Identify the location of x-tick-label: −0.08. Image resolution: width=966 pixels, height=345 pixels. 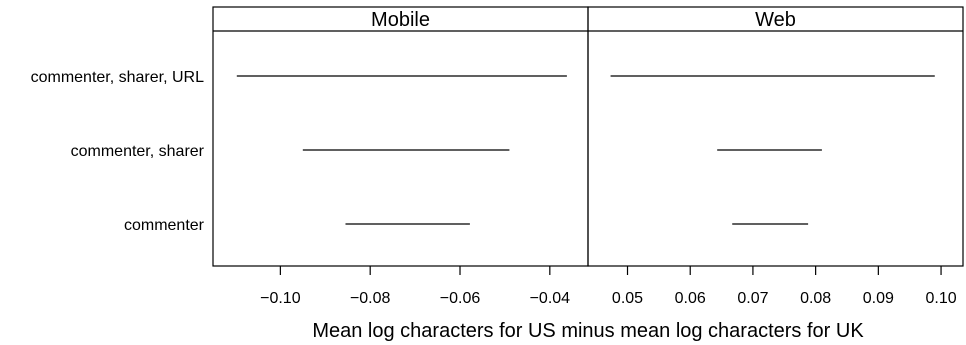
(370, 298).